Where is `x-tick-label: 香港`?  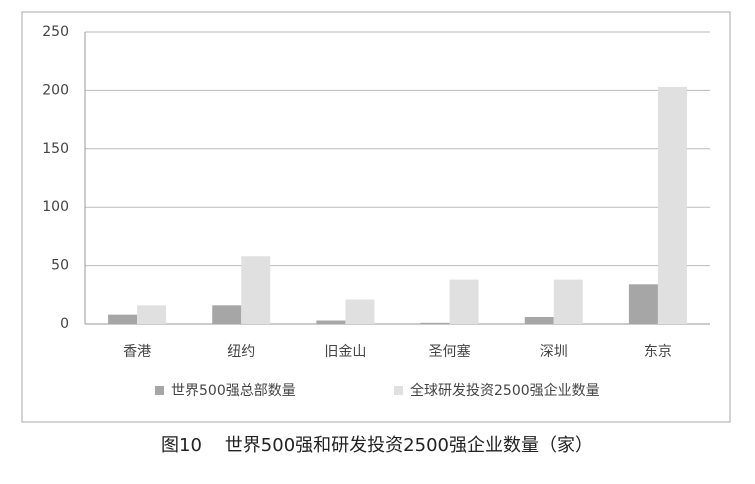
x-tick-label: 香港 is located at coordinates (137, 352).